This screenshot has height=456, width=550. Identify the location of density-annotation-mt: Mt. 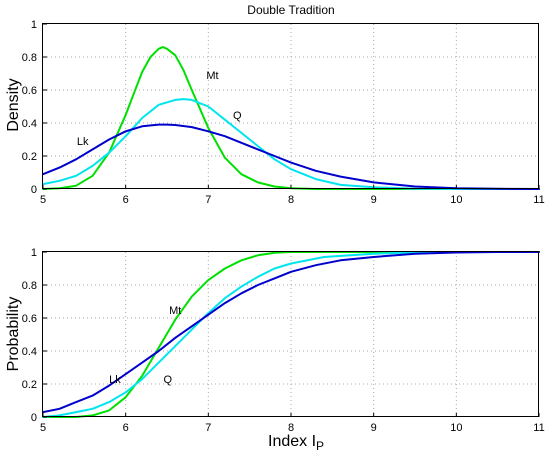
(212, 76).